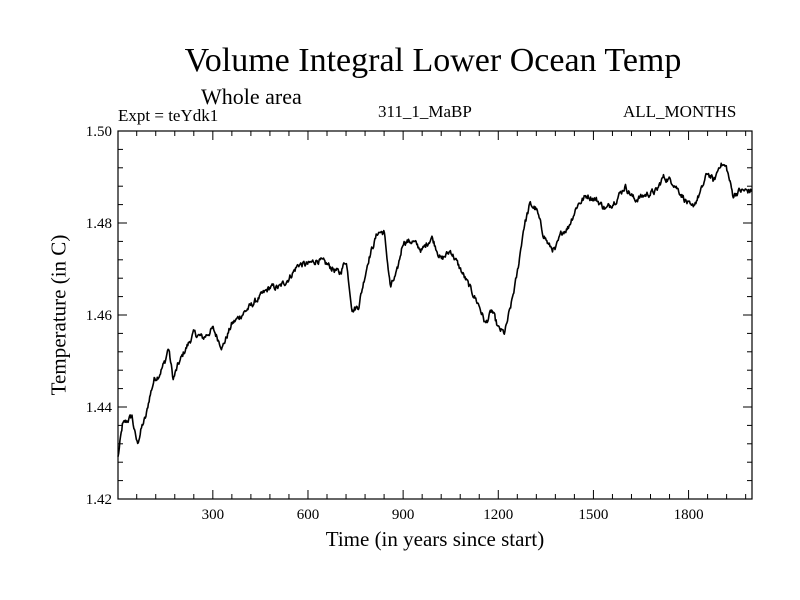  Describe the element at coordinates (99, 224) in the screenshot. I see `y-tick-label: 1.48` at that location.